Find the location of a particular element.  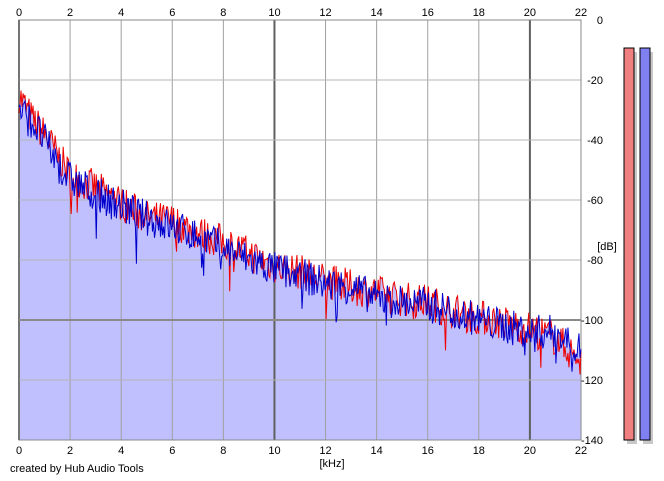

x-axis-label: [kHz] is located at coordinates (331, 464).